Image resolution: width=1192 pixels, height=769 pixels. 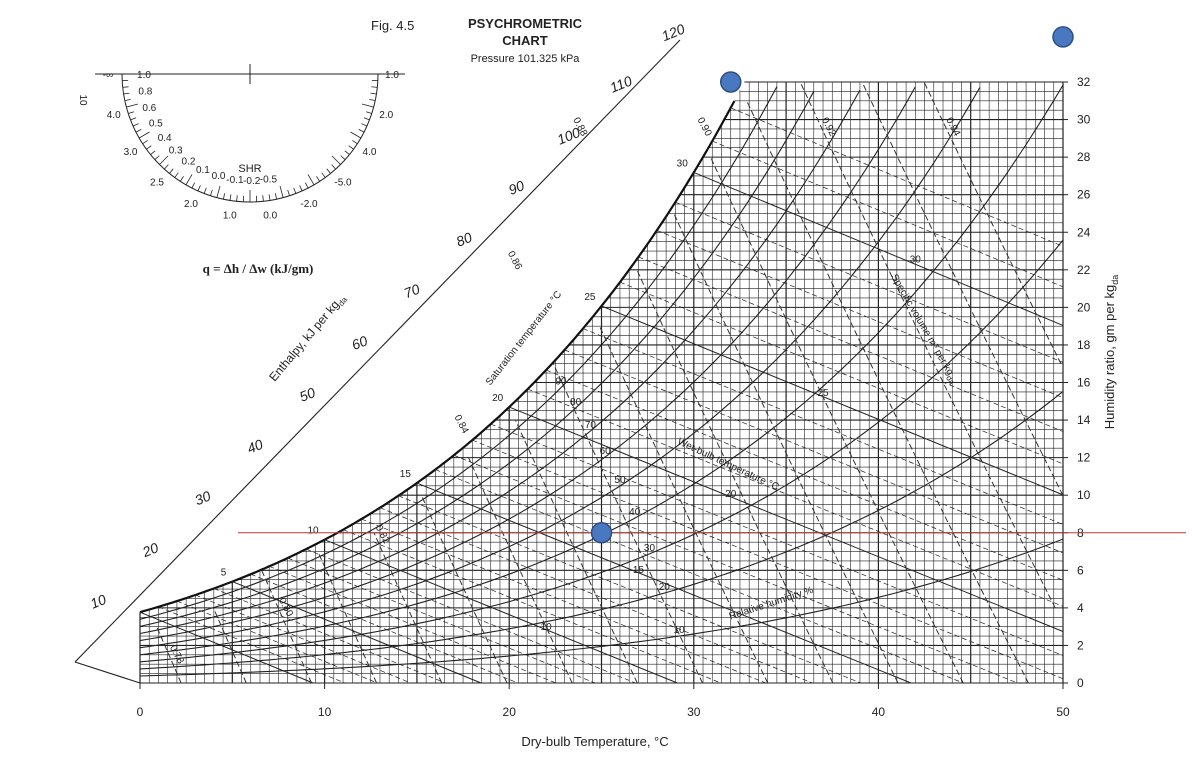 I want to click on shr-side-value: 10, so click(x=82, y=100).